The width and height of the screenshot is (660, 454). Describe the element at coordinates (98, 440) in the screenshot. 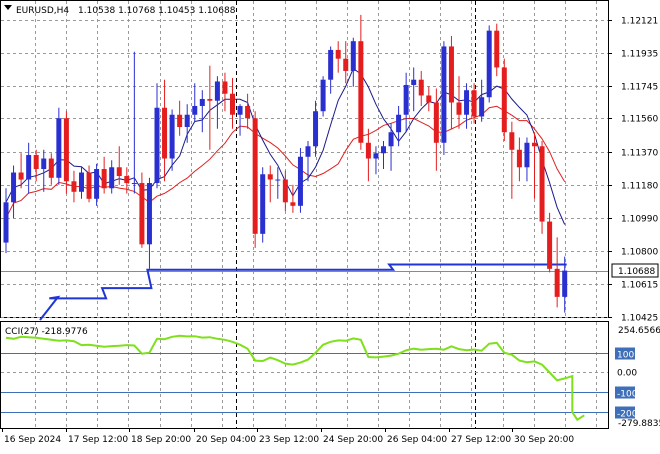

I see `time-tick-label: 17 Sep 12:00` at that location.